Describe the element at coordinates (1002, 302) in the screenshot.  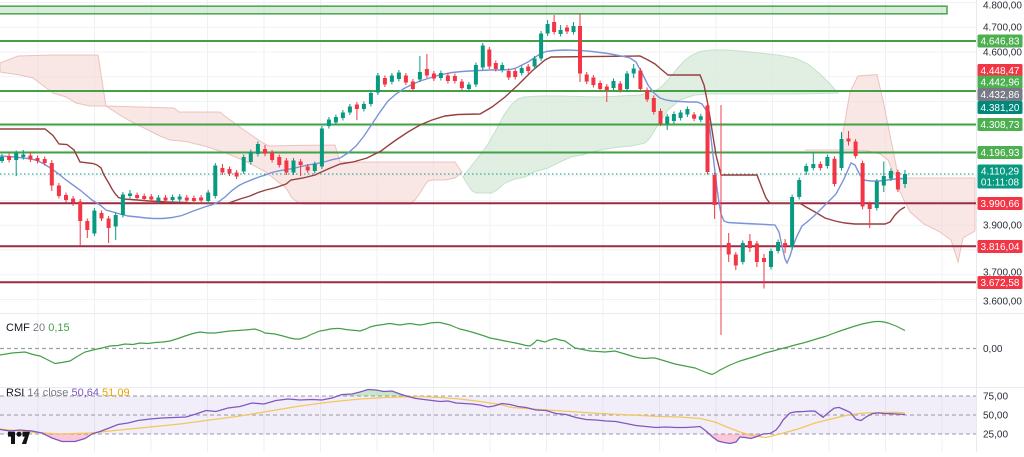
I see `svg-text: 3.600,00` at that location.